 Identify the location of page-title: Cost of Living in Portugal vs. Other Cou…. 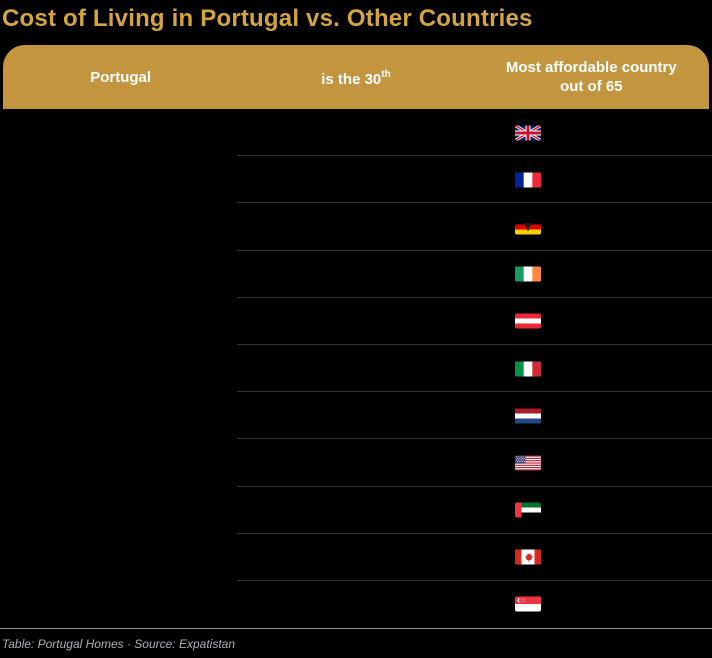
(267, 18).